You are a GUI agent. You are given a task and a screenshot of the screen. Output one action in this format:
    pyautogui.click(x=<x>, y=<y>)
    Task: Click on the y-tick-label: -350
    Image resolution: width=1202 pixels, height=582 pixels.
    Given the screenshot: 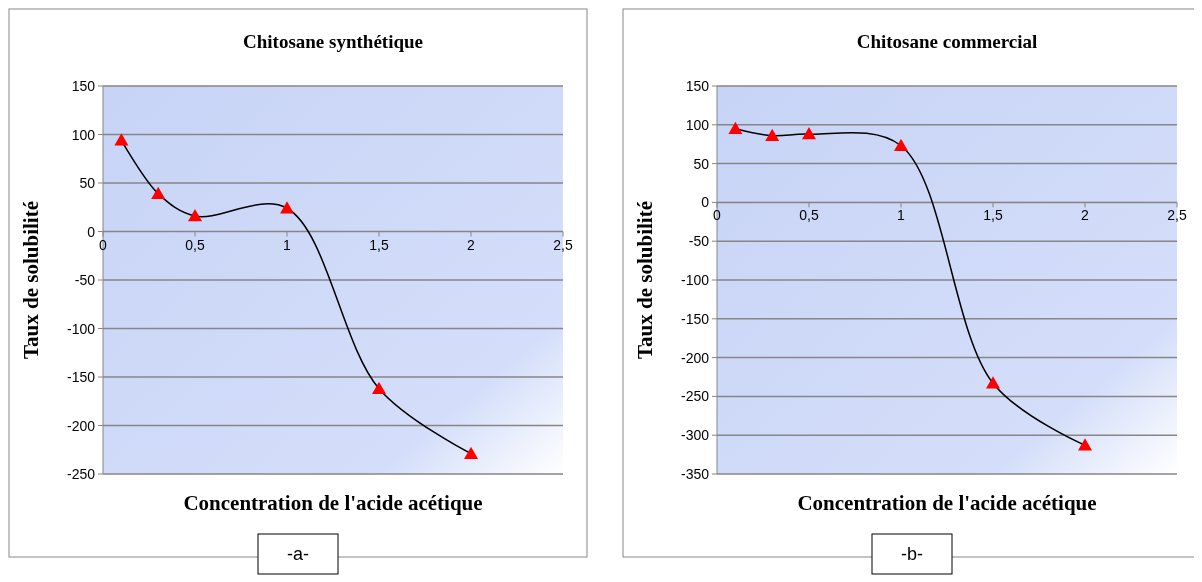 What is the action you would take?
    pyautogui.click(x=695, y=474)
    